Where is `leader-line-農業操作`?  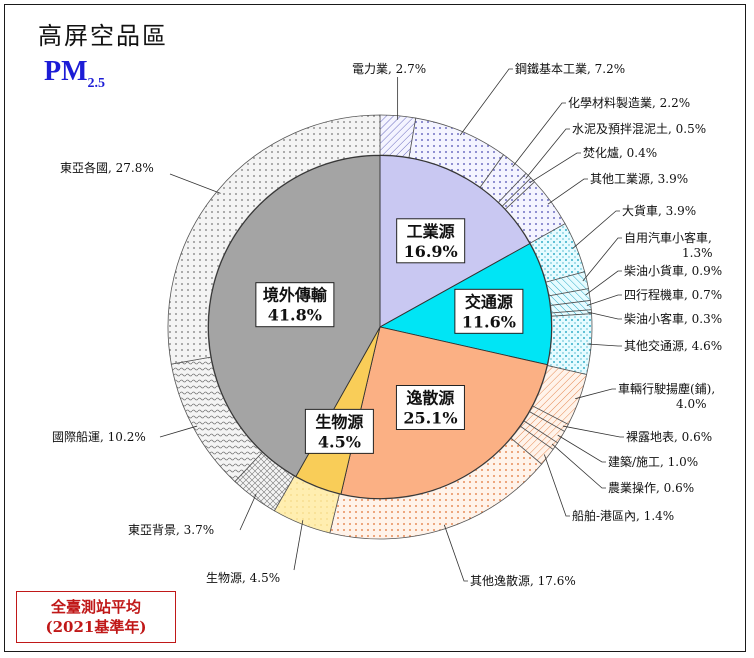 leader-line-農業操作 is located at coordinates (578, 466).